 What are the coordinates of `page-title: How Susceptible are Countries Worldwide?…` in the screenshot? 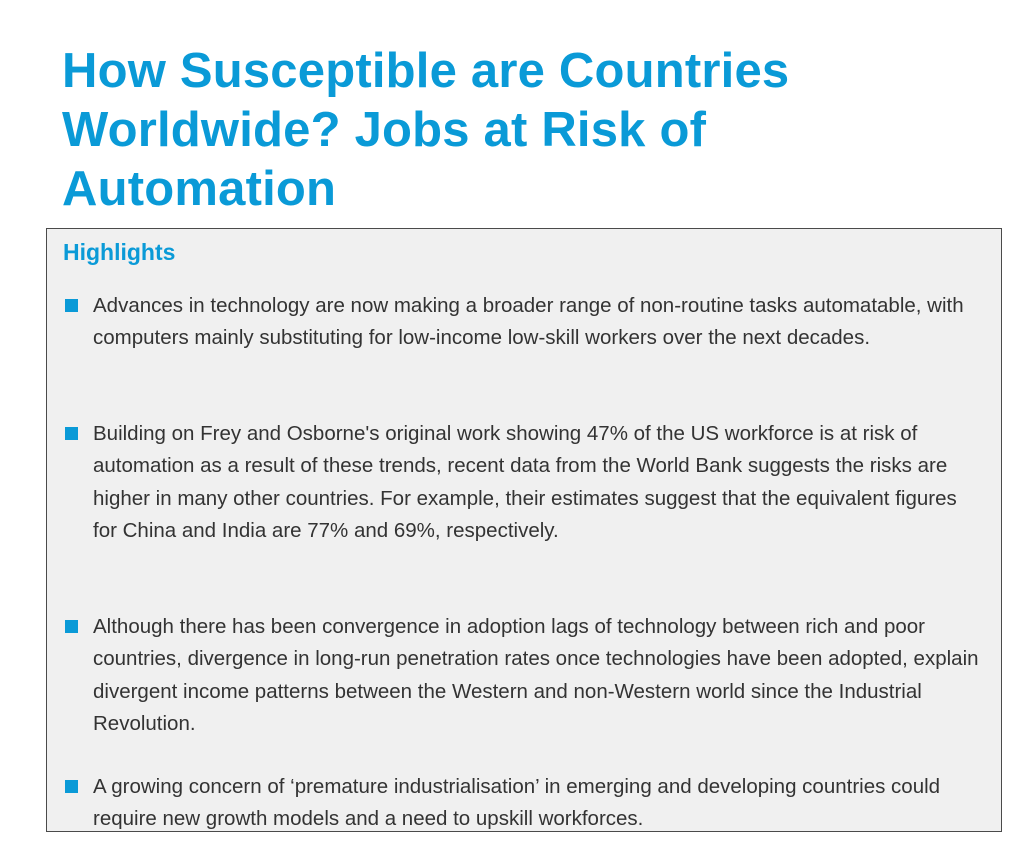 It's located at (426, 130).